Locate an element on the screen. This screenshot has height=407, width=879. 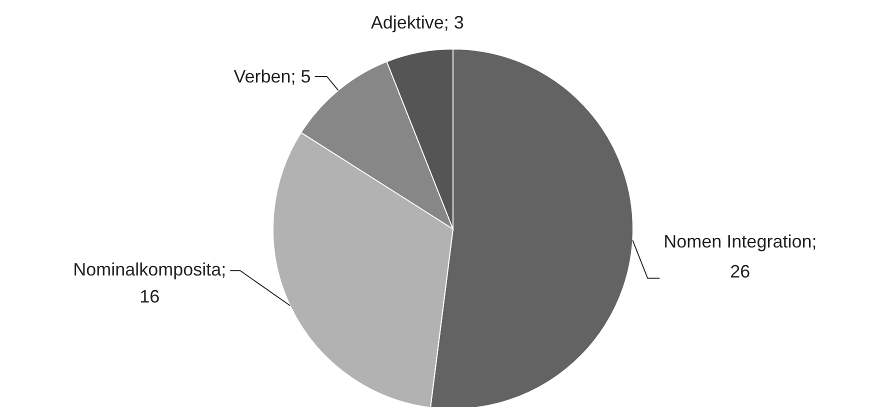
slice-label: Adjektive; 3 is located at coordinates (417, 22).